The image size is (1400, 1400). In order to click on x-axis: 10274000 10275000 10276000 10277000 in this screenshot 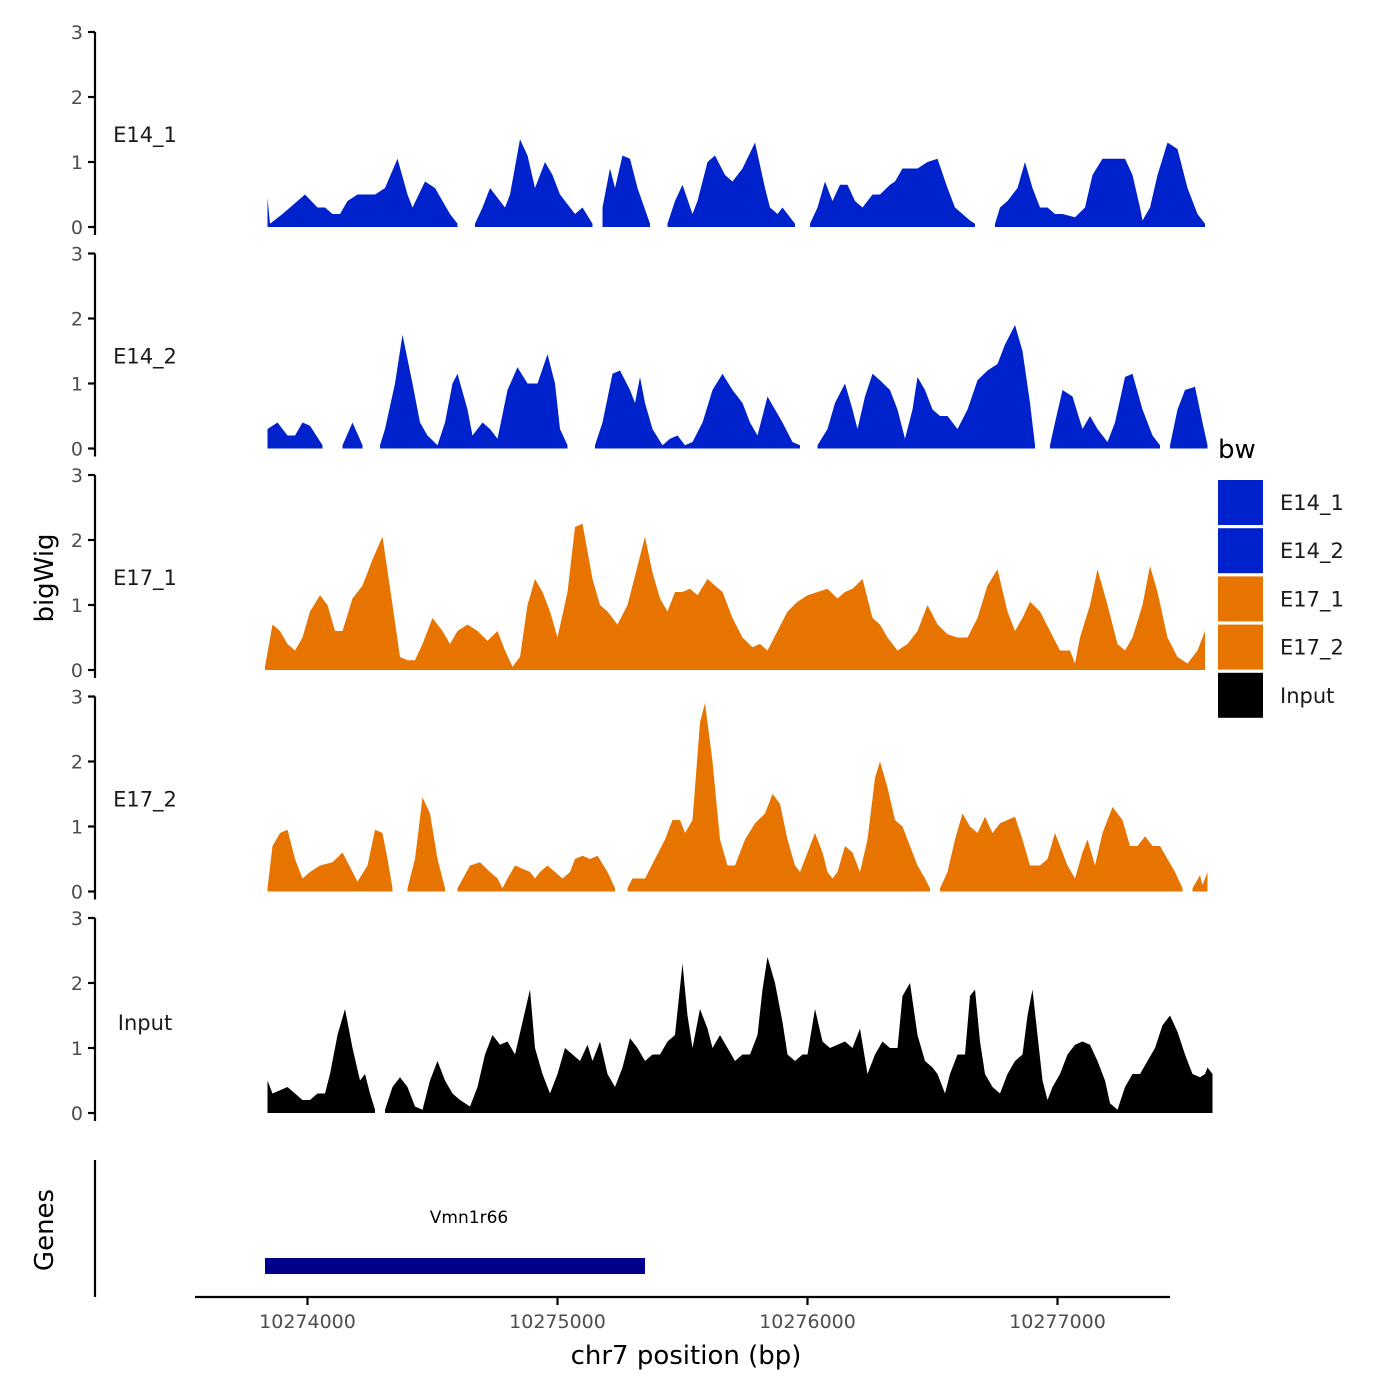, I will do `click(682, 1314)`.